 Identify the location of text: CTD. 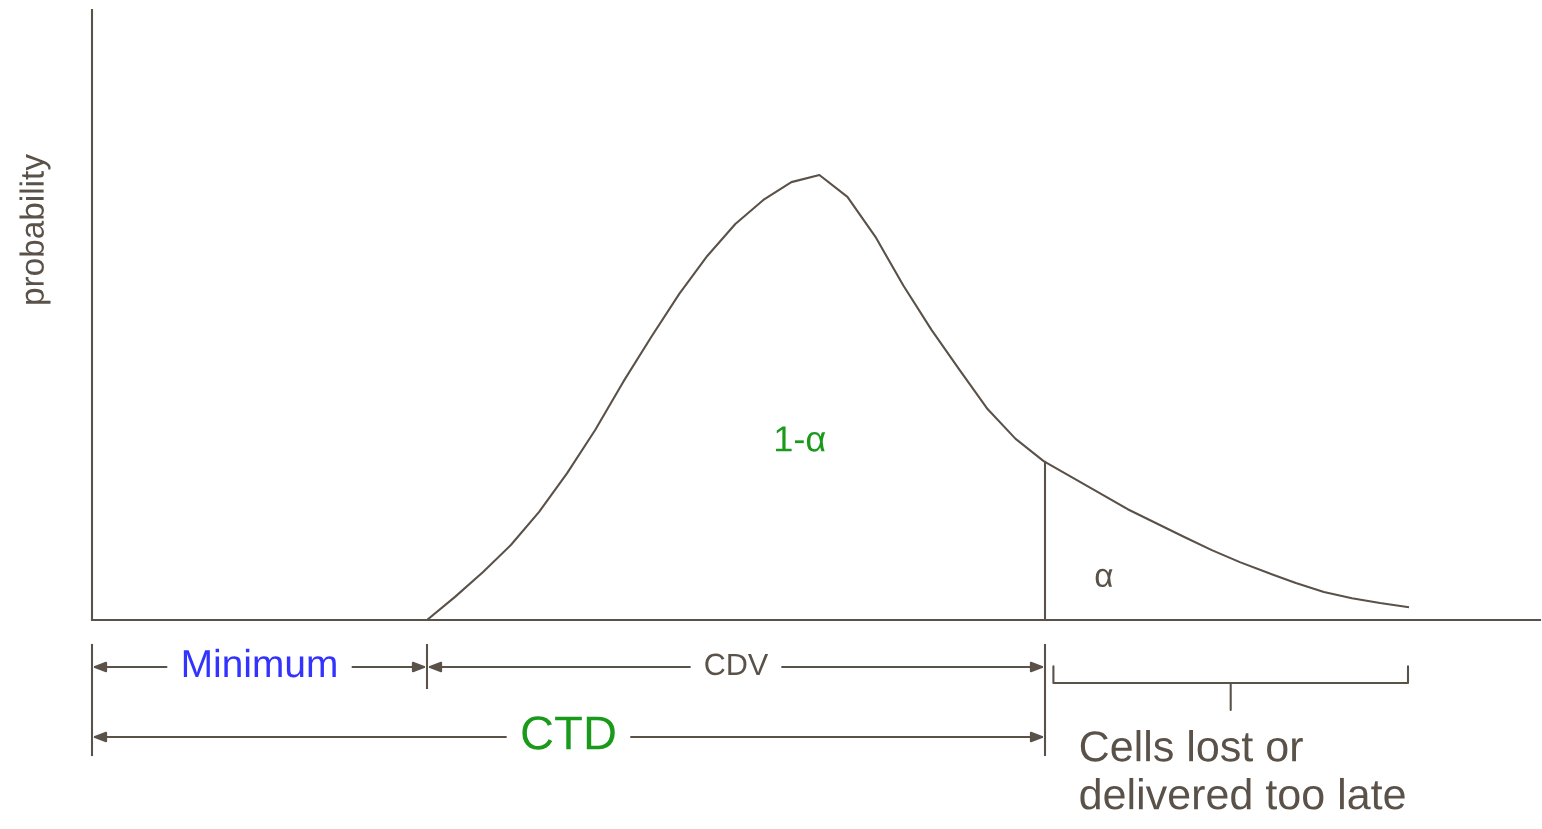
(568, 733).